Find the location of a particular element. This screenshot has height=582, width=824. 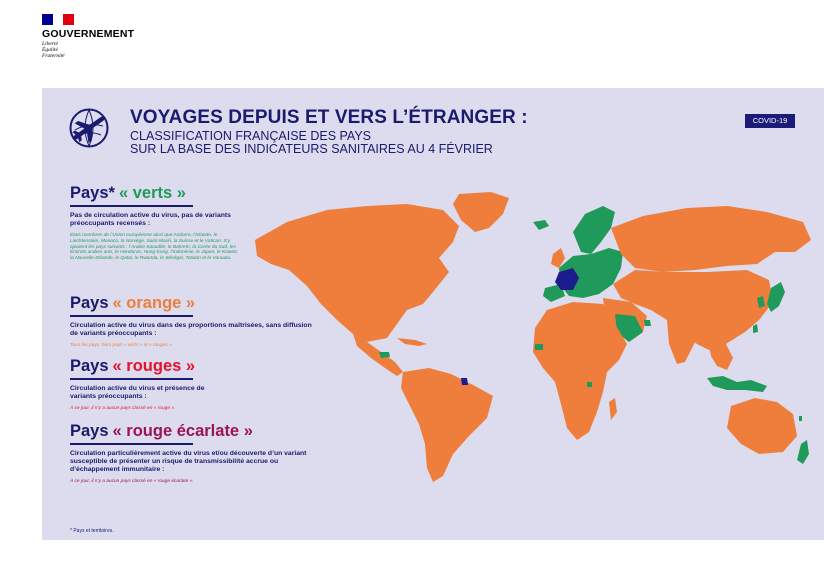

map-iberia is located at coordinates (554, 293).